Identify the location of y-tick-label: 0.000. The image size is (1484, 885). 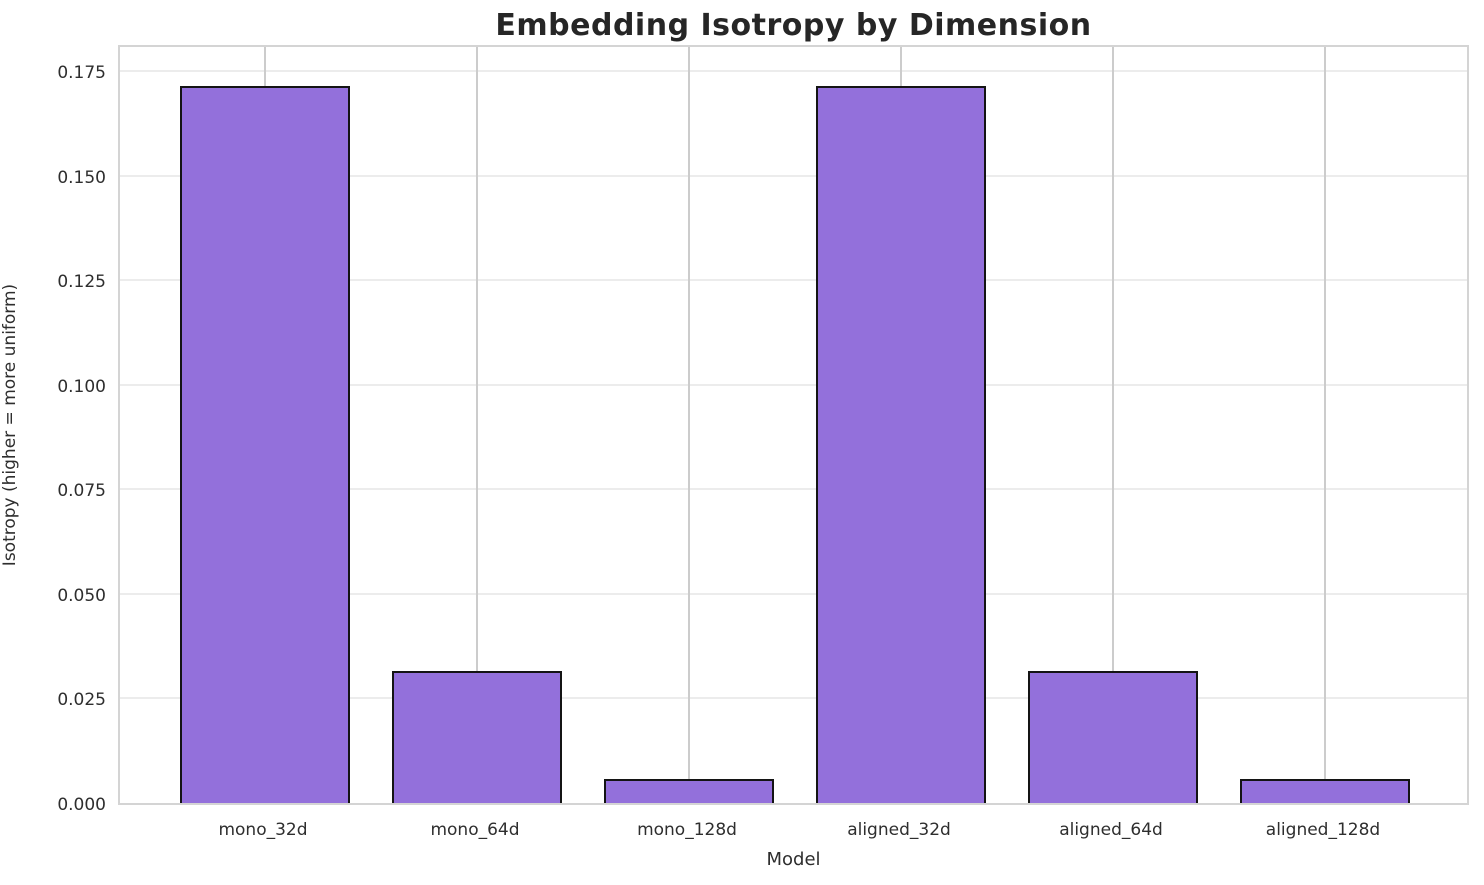
(81, 805).